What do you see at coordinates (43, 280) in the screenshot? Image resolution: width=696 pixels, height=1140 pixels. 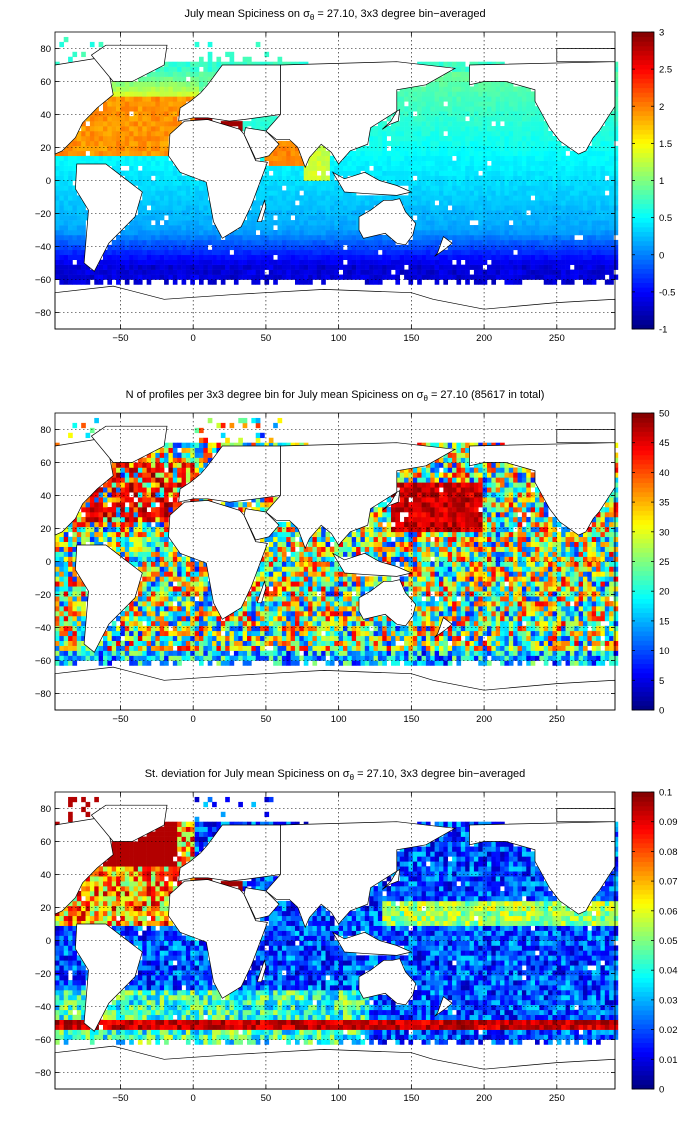 I see `y-tick-label: −60` at bounding box center [43, 280].